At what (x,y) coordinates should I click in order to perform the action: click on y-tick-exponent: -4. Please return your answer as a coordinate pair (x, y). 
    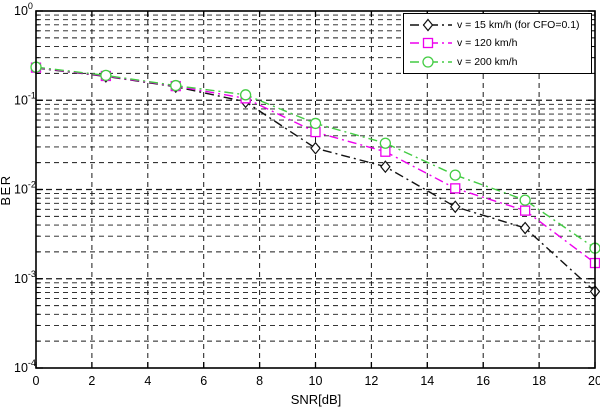
    Looking at the image, I should click on (32, 363).